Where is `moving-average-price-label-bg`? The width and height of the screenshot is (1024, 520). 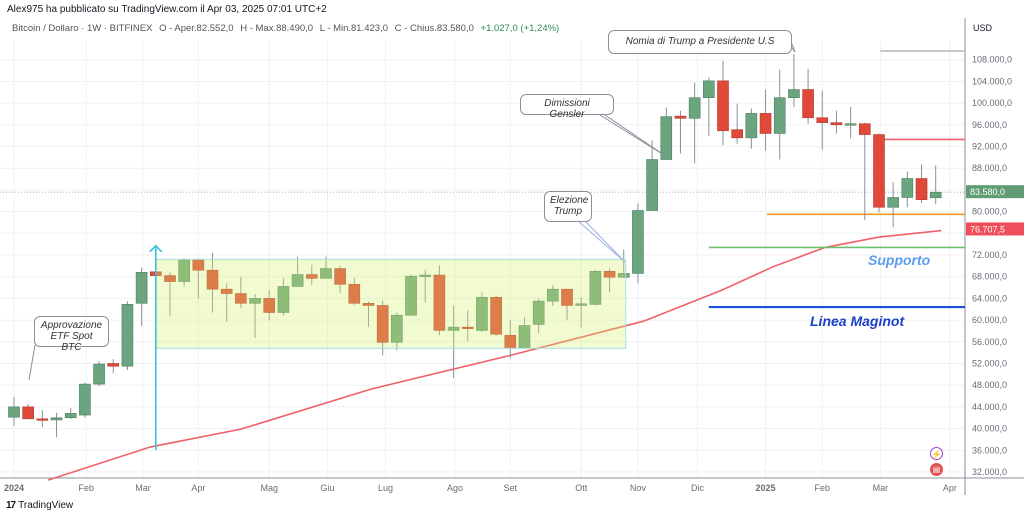 moving-average-price-label-bg is located at coordinates (995, 229).